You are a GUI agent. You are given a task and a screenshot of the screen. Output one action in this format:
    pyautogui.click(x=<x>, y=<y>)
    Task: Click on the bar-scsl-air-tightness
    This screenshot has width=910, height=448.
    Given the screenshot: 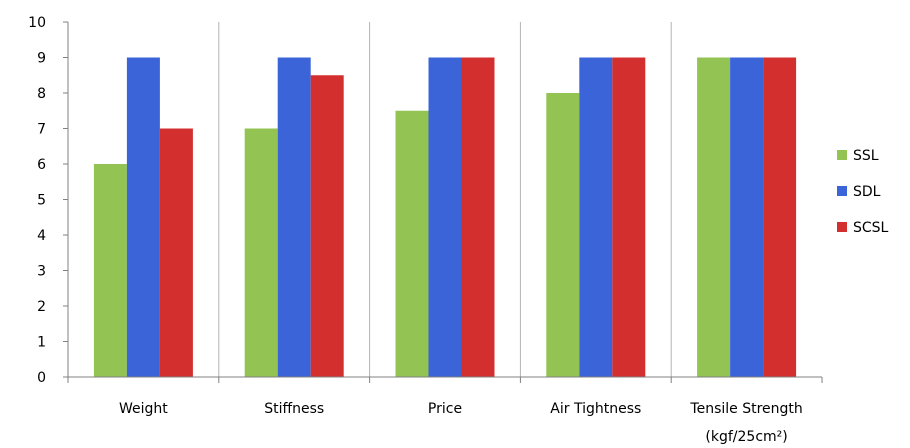 What is the action you would take?
    pyautogui.click(x=629, y=217)
    